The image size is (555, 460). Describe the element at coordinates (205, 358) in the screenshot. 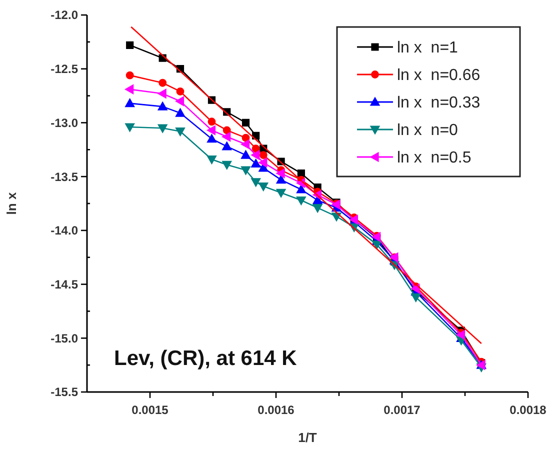

I see `annotation: Lev, (CR), at 614 K` at that location.